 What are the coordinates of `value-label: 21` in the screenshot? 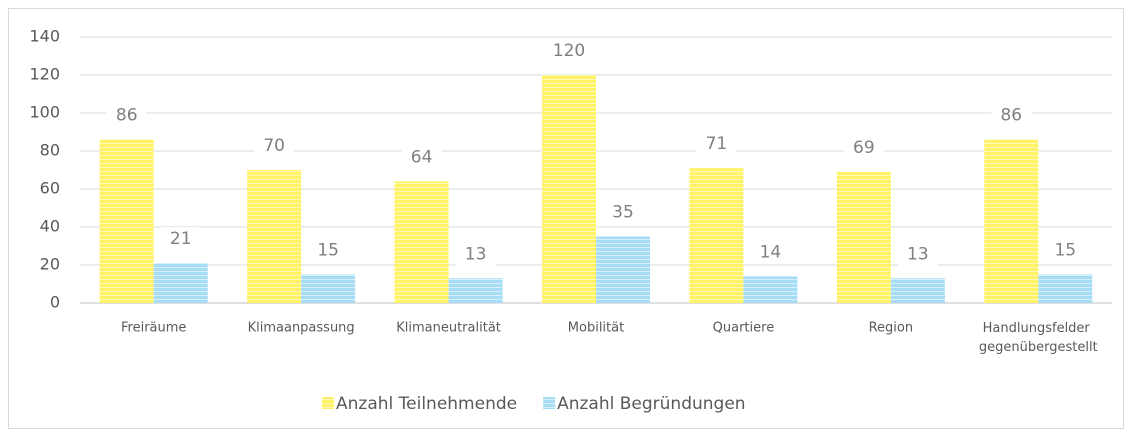 It's located at (181, 239).